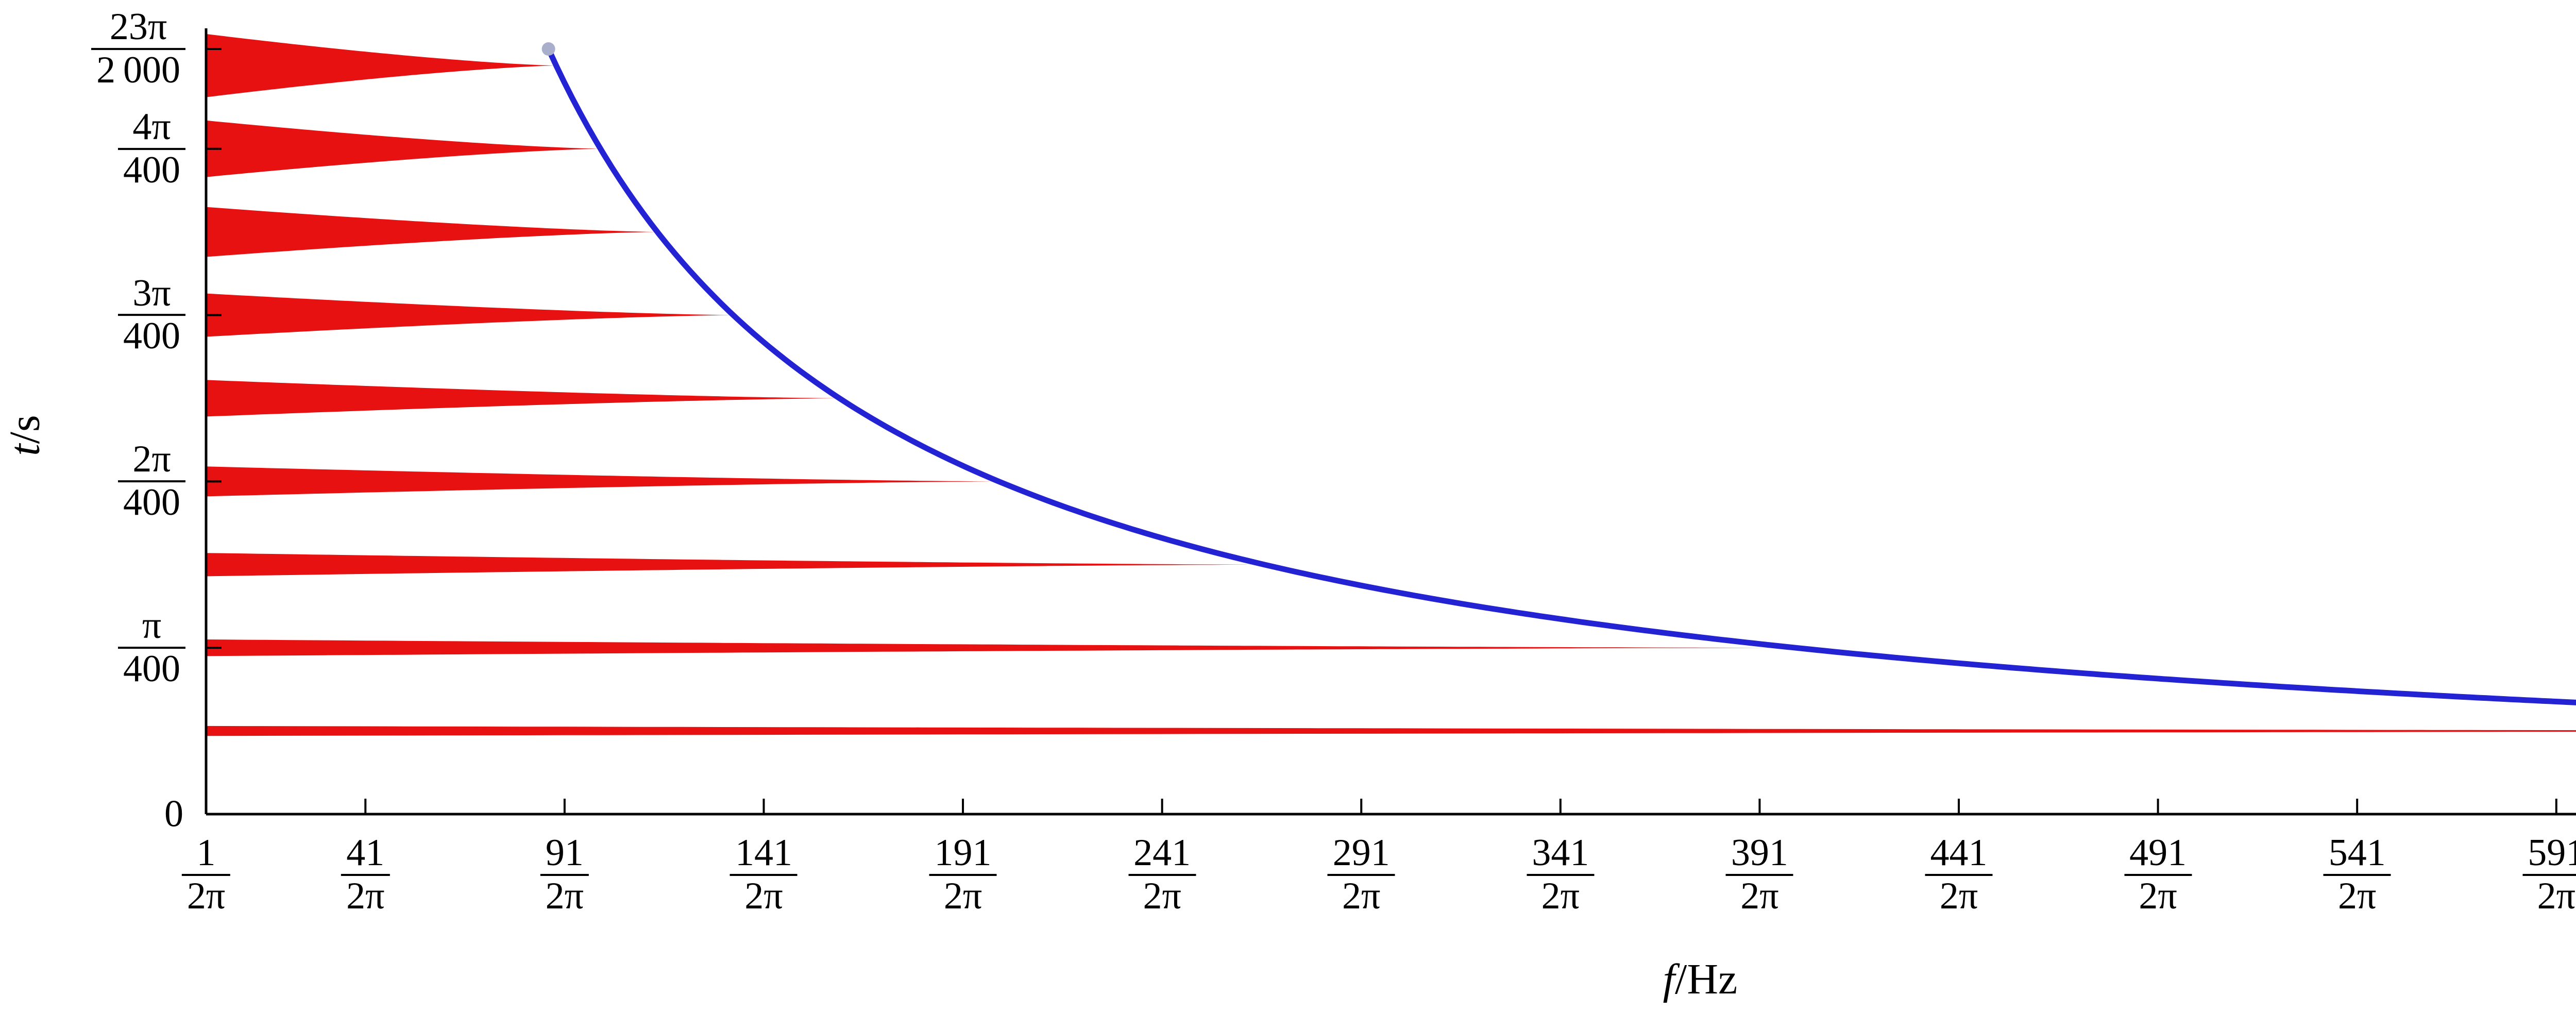  What do you see at coordinates (1361, 854) in the screenshot?
I see `x-tick-numerator: 291` at bounding box center [1361, 854].